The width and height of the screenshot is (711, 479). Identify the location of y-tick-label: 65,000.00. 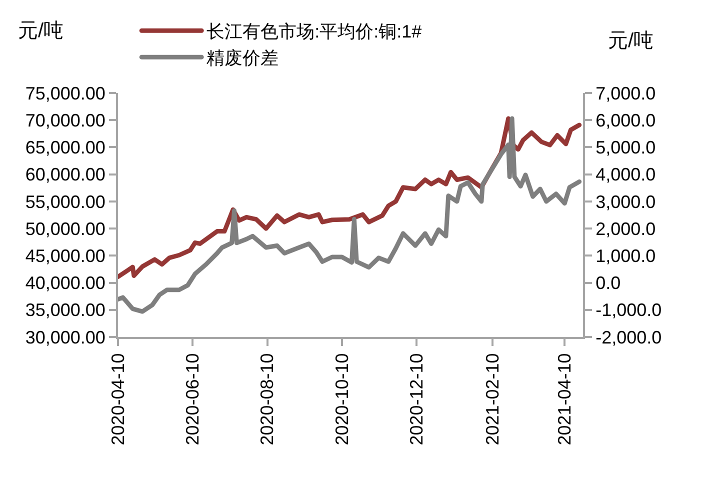
(65, 148).